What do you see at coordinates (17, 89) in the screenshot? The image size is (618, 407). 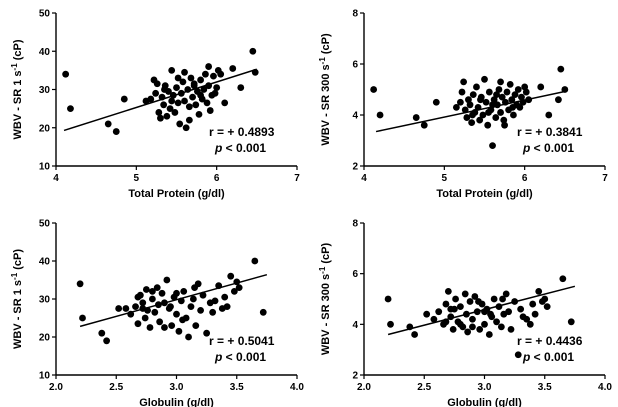 I see `y-axis-title: WBV - SR 1 s-1 (cP)` at bounding box center [17, 89].